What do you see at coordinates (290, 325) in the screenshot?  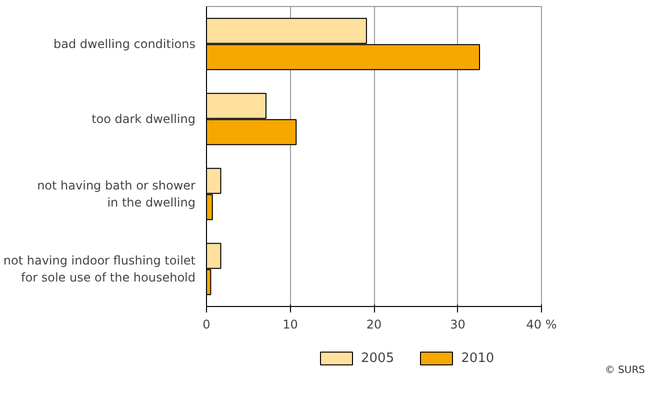 I see `x-tick-label: 10` at bounding box center [290, 325].